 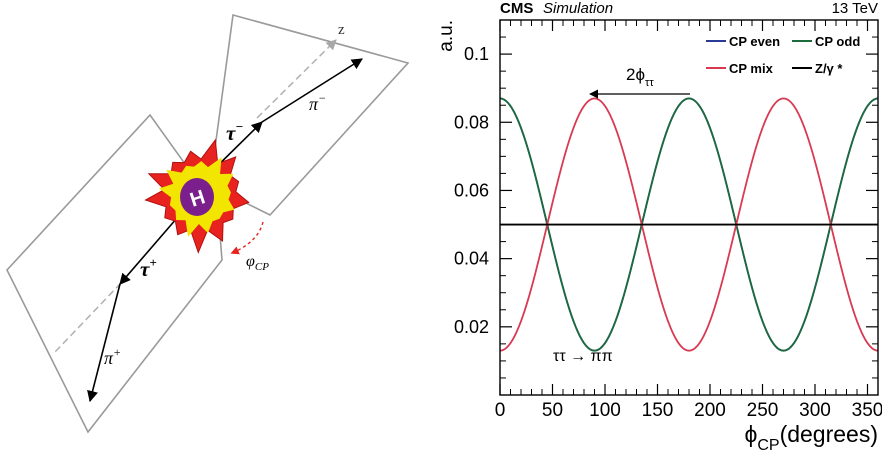 I want to click on legend-label: CP mix, so click(x=751, y=68).